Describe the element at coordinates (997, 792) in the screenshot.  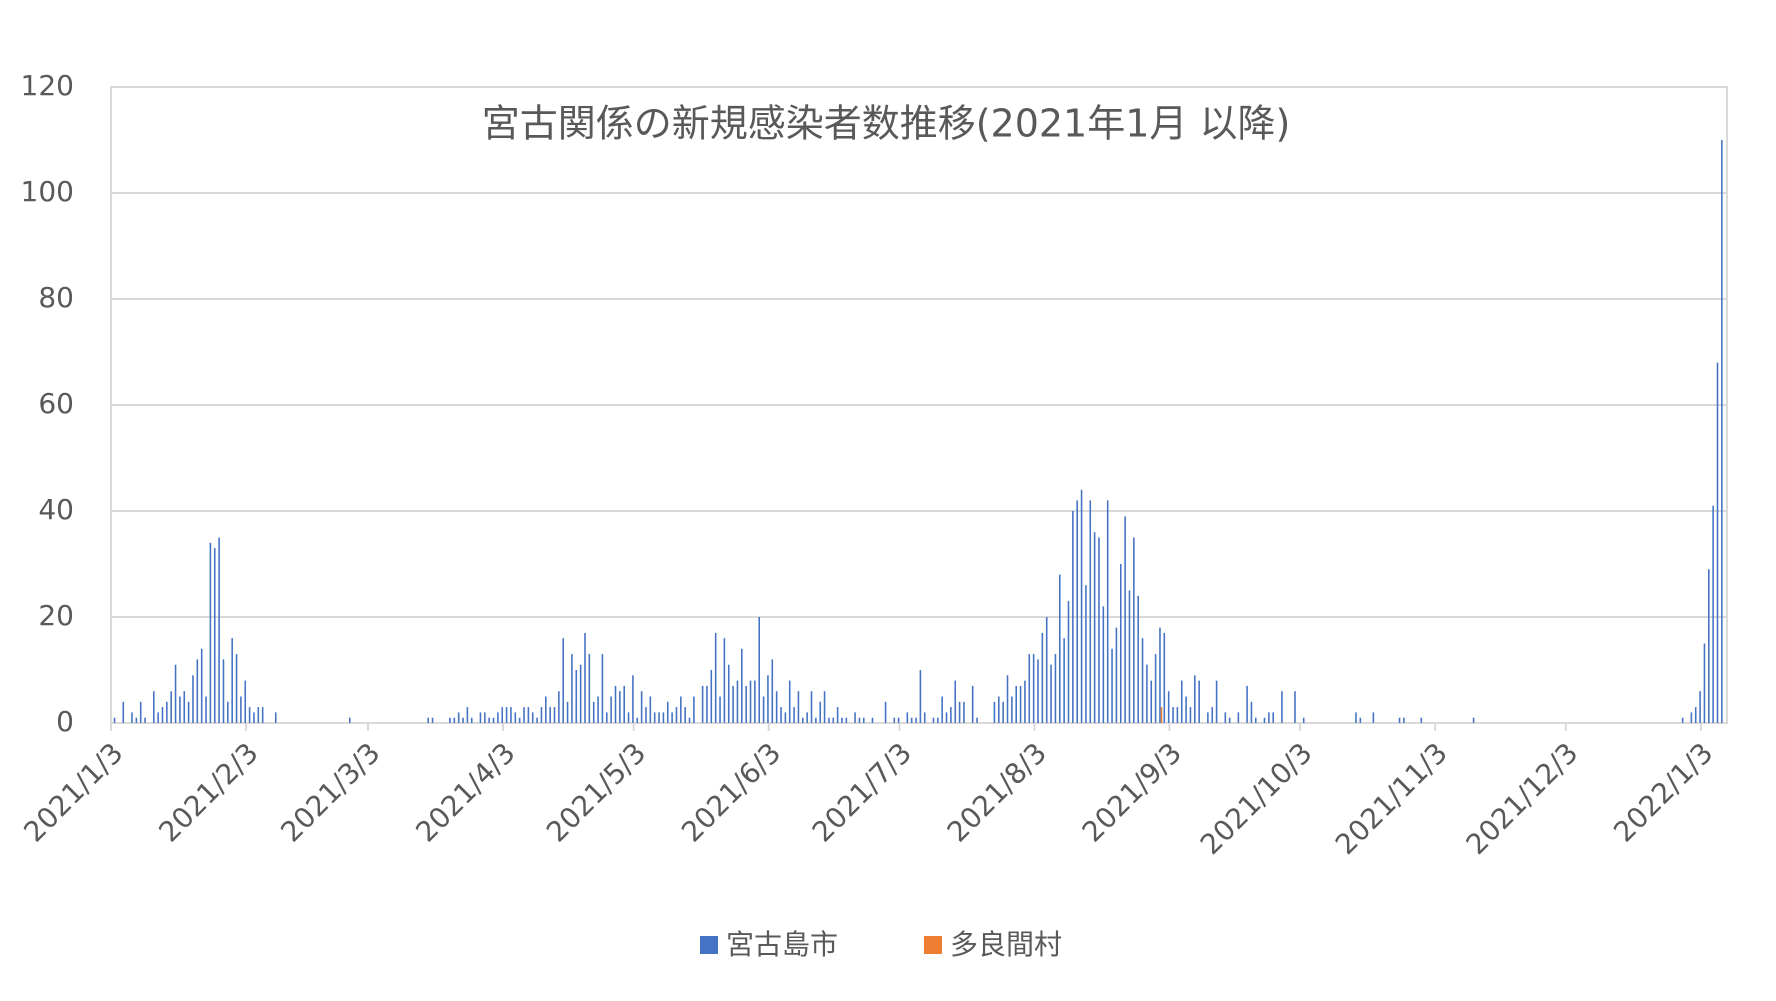
I see `x-tick-label: 2021/8/3` at that location.